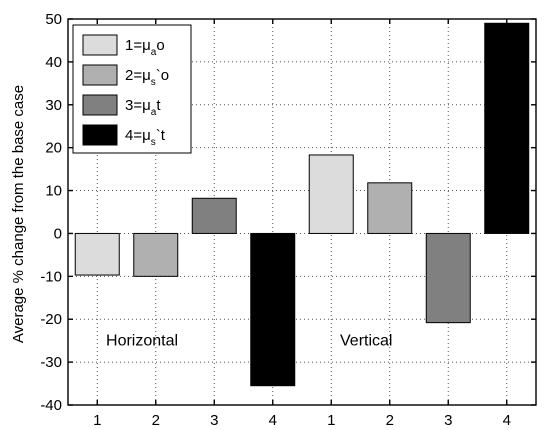  Describe the element at coordinates (53, 62) in the screenshot. I see `y-tick-label: 40` at that location.